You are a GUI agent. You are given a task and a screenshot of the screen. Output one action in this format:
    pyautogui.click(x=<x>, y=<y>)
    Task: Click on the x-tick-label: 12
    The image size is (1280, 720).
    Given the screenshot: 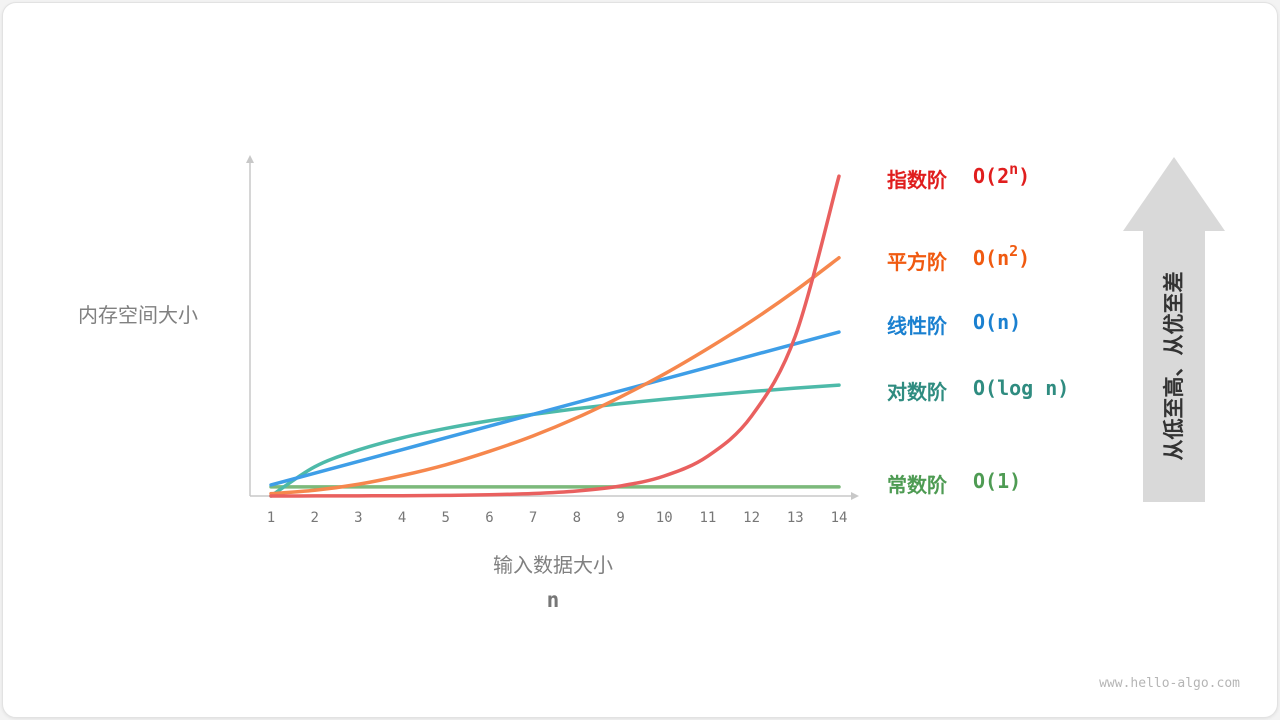 What is the action you would take?
    pyautogui.click(x=751, y=518)
    